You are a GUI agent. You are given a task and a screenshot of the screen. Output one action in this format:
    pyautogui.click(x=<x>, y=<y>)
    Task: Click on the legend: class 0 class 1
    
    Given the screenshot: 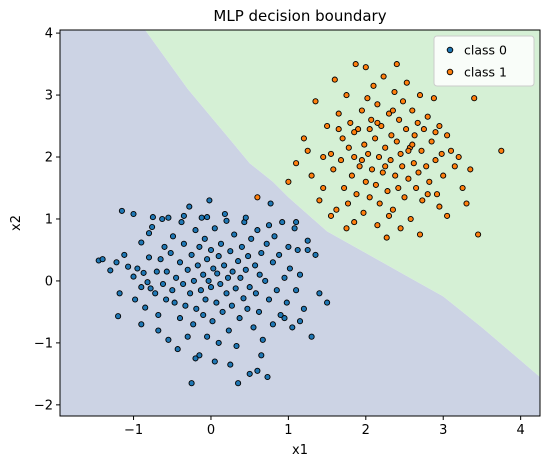 What is the action you would take?
    pyautogui.click(x=484, y=61)
    